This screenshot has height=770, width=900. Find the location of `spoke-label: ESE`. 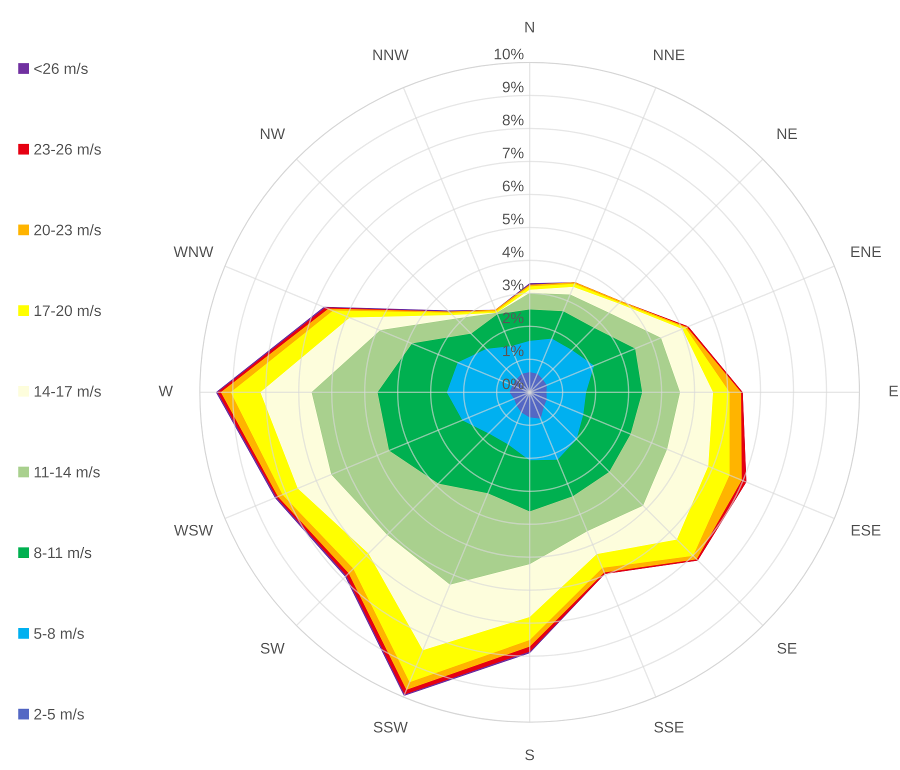

spoke-label: ESE is located at coordinates (866, 530).